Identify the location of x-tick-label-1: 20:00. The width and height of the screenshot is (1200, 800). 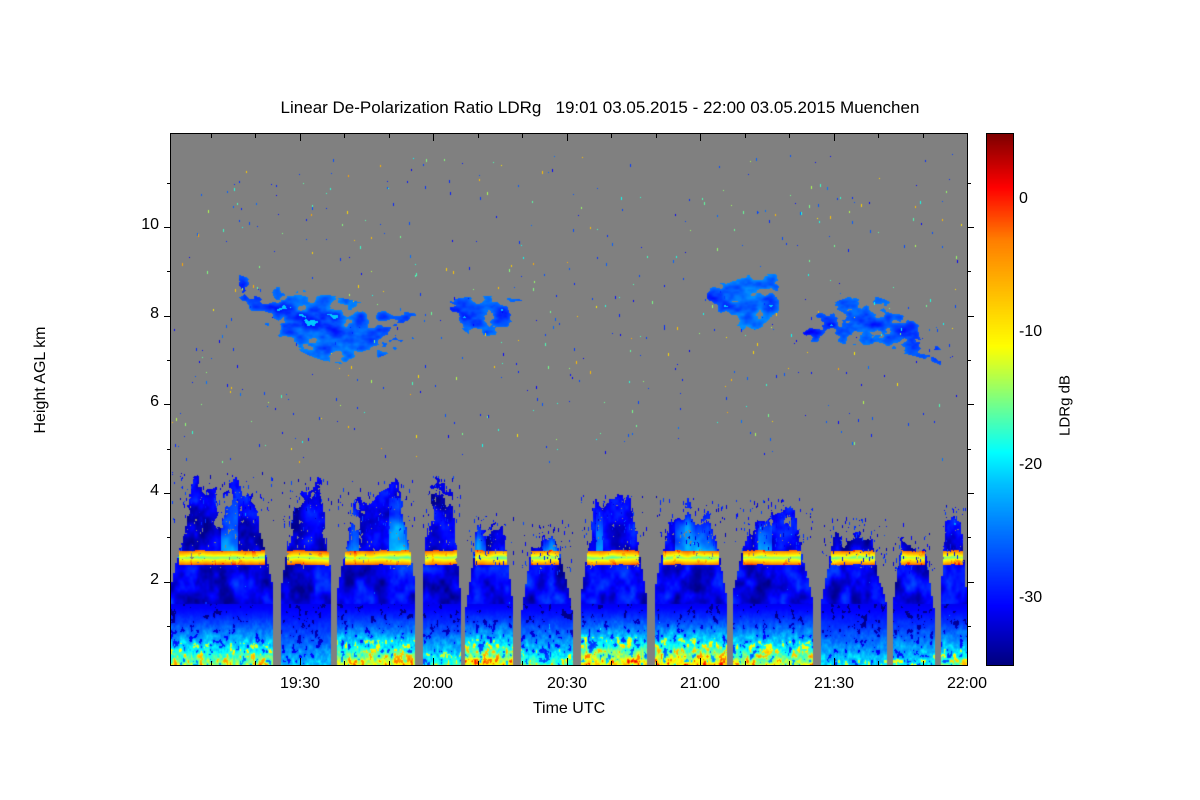
(433, 683).